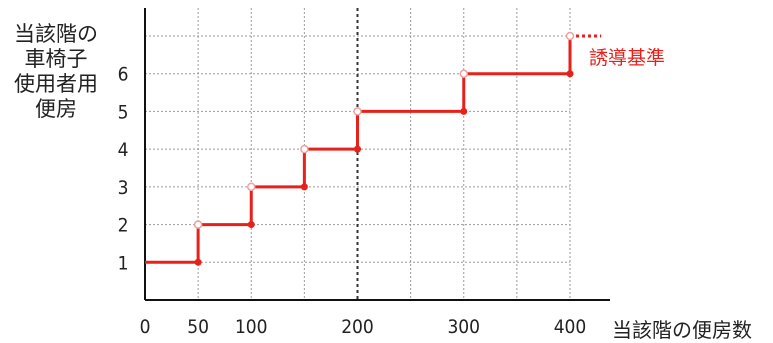  What do you see at coordinates (56, 109) in the screenshot?
I see `y-axis-label-line: 便房` at bounding box center [56, 109].